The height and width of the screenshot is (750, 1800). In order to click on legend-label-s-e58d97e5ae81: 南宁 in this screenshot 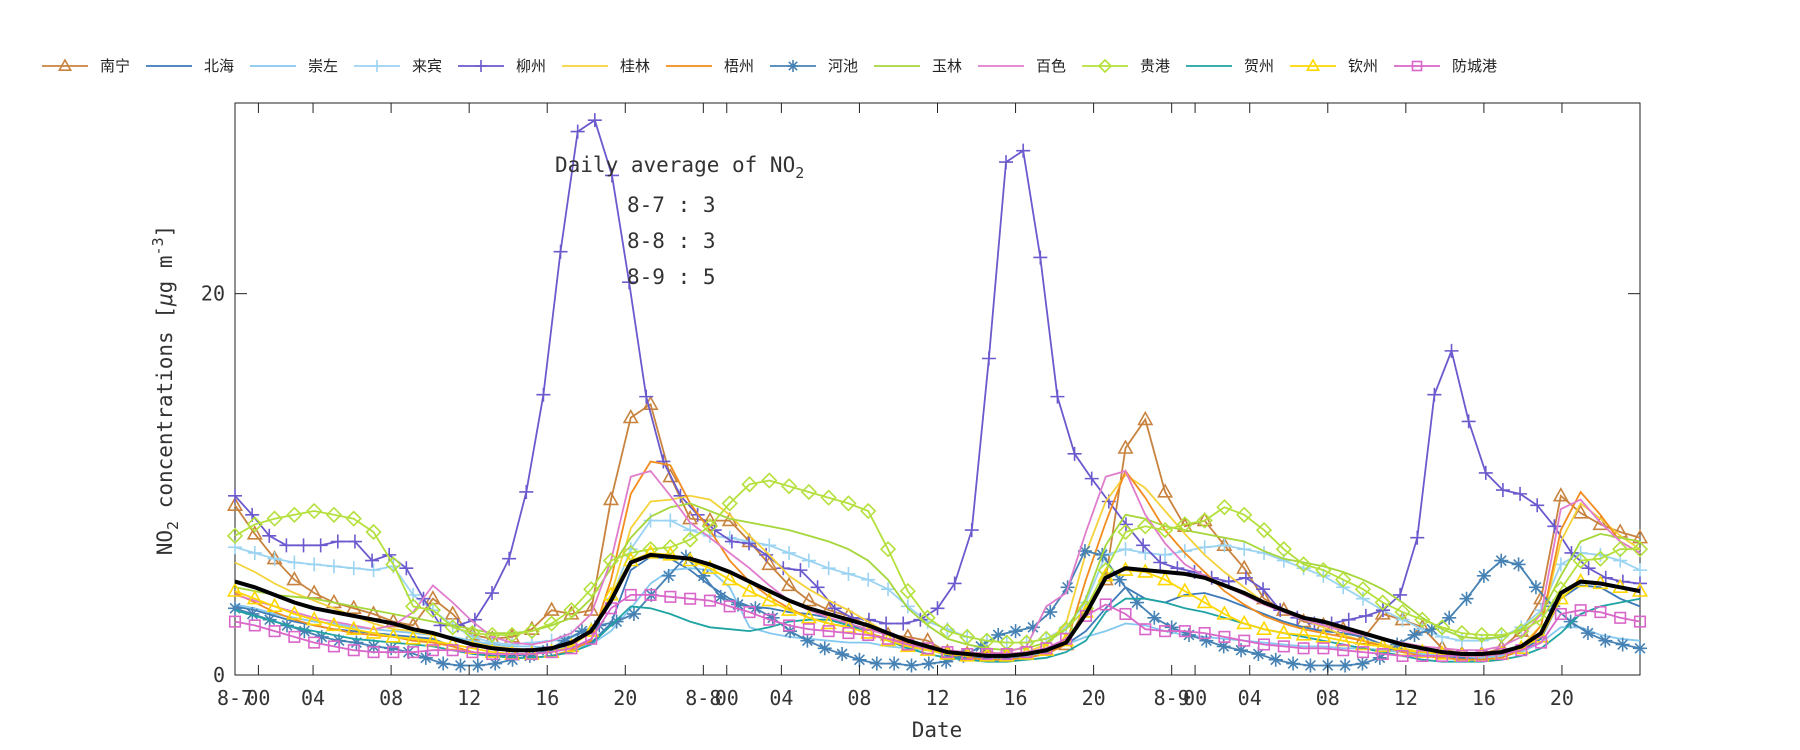, I will do `click(115, 66)`.